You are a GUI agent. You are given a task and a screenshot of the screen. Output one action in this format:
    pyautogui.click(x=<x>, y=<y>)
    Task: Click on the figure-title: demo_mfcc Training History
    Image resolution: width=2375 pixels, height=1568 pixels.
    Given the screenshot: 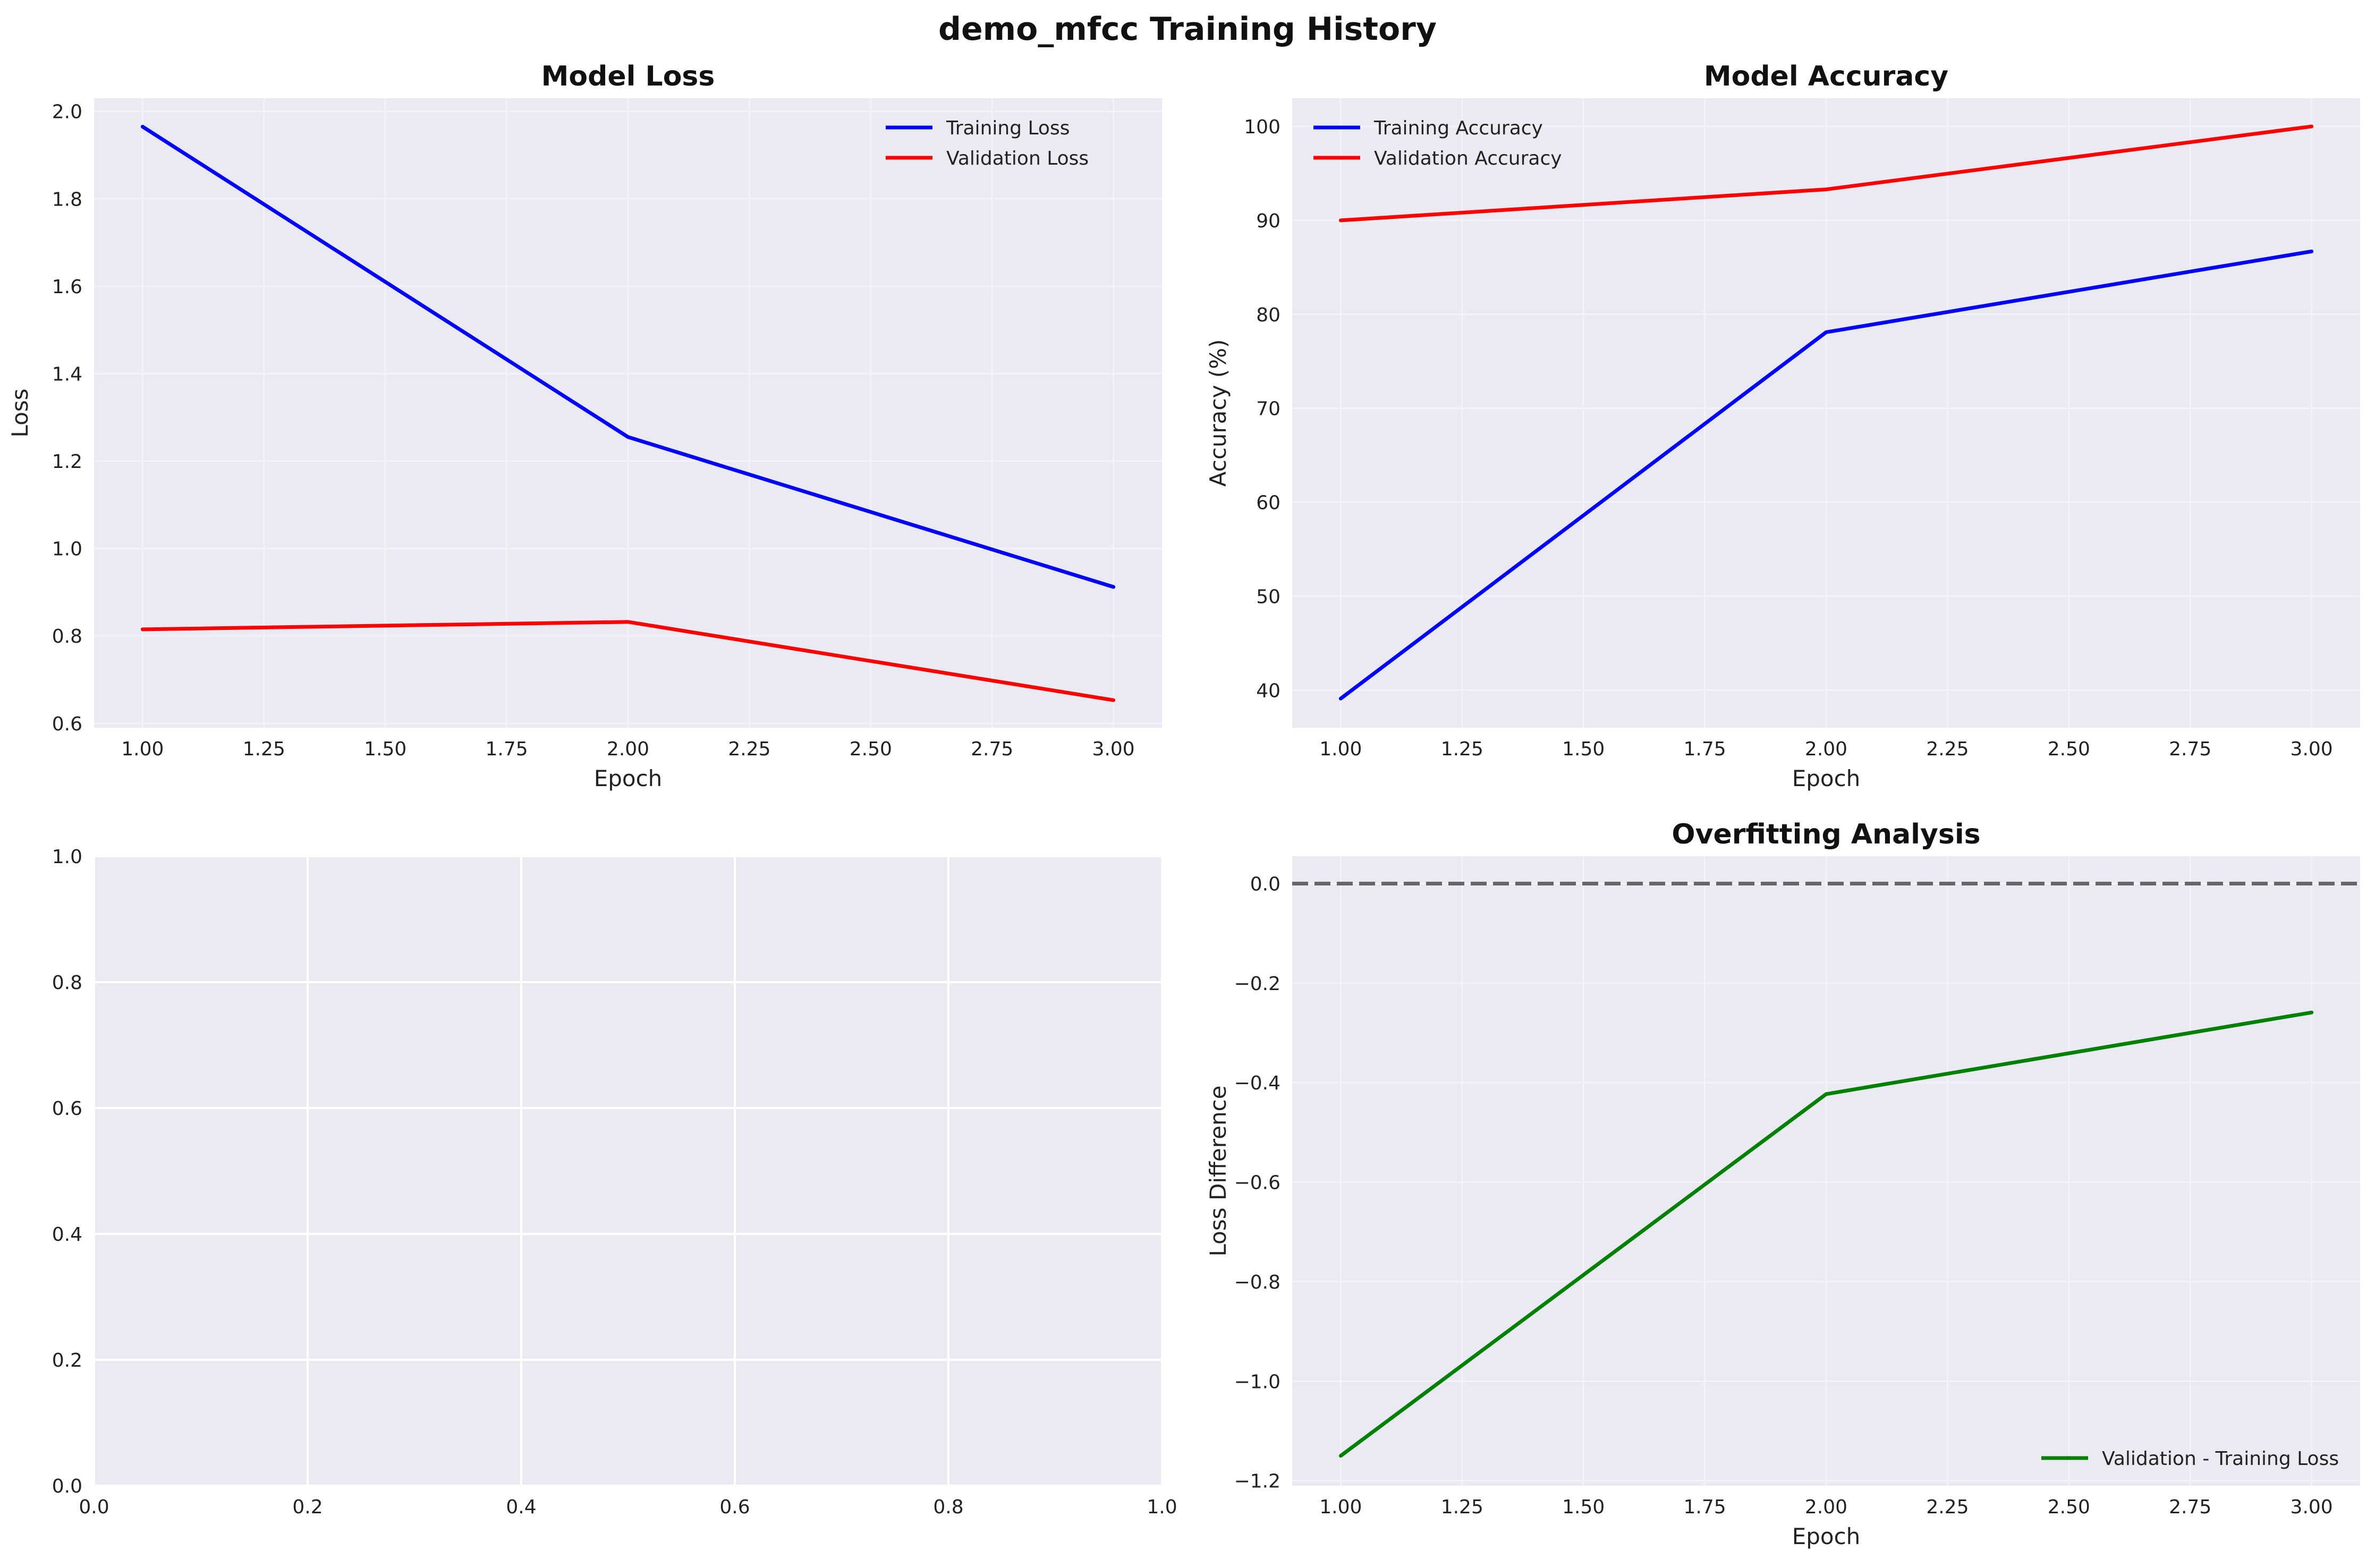 What is the action you would take?
    pyautogui.click(x=1187, y=29)
    